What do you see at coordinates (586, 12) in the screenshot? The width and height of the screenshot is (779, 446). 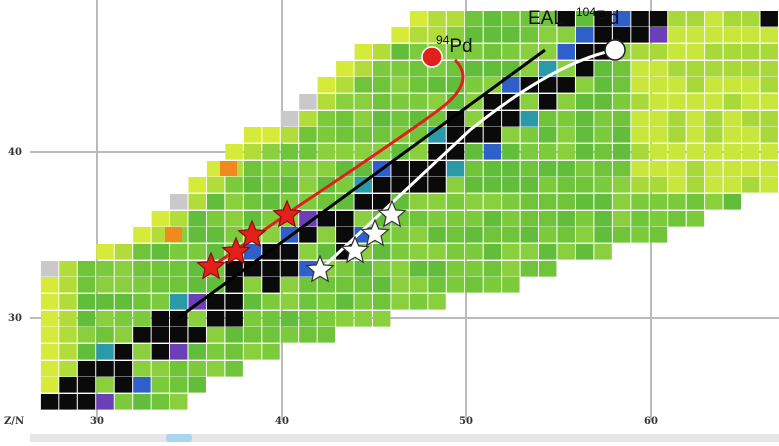 I see `mass-number: 104` at bounding box center [586, 12].